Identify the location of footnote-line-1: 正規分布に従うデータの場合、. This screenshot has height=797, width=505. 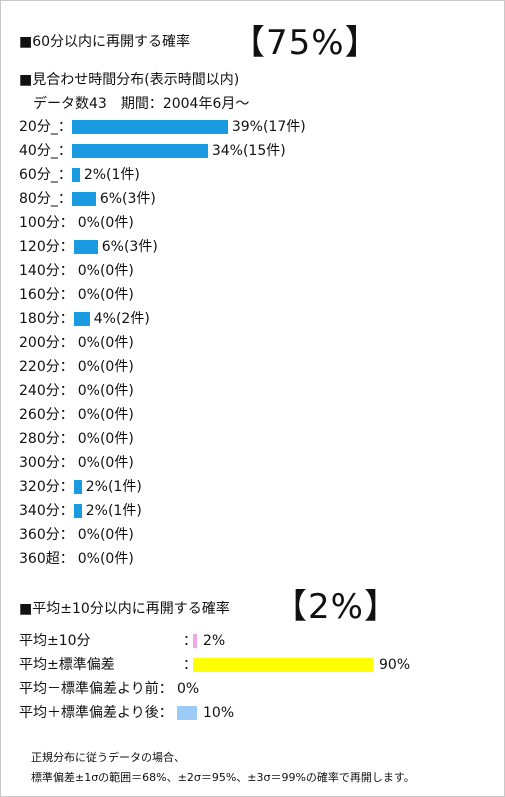
(108, 757).